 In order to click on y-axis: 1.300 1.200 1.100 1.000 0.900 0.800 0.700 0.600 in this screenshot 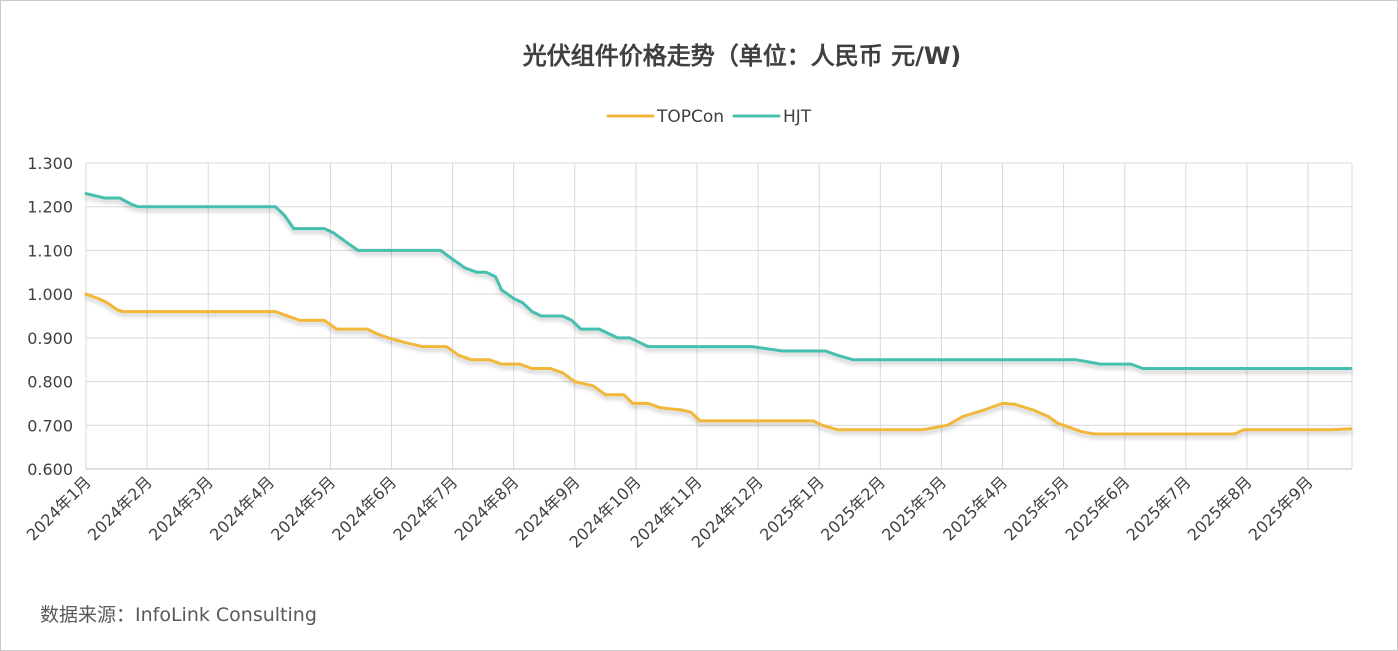, I will do `click(50, 316)`.